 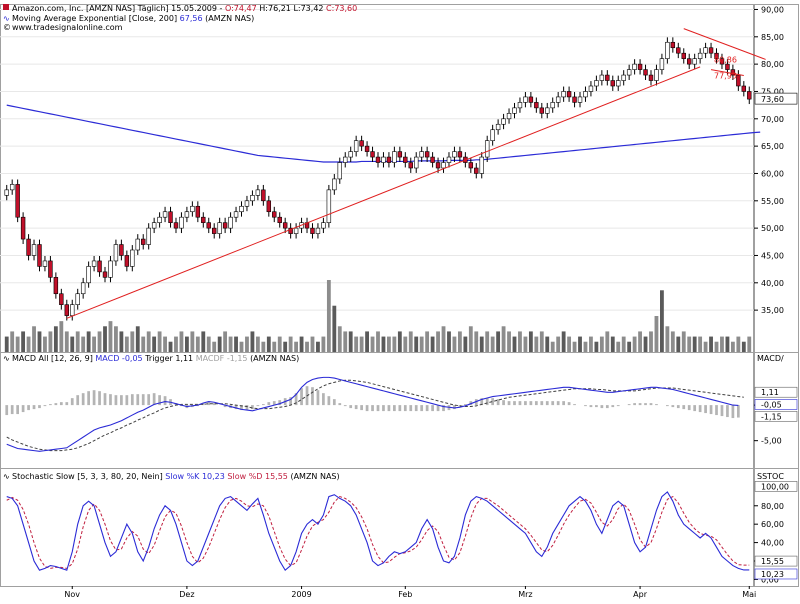 What do you see at coordinates (772, 119) in the screenshot?
I see `price-tick-label: 70,00` at bounding box center [772, 119].